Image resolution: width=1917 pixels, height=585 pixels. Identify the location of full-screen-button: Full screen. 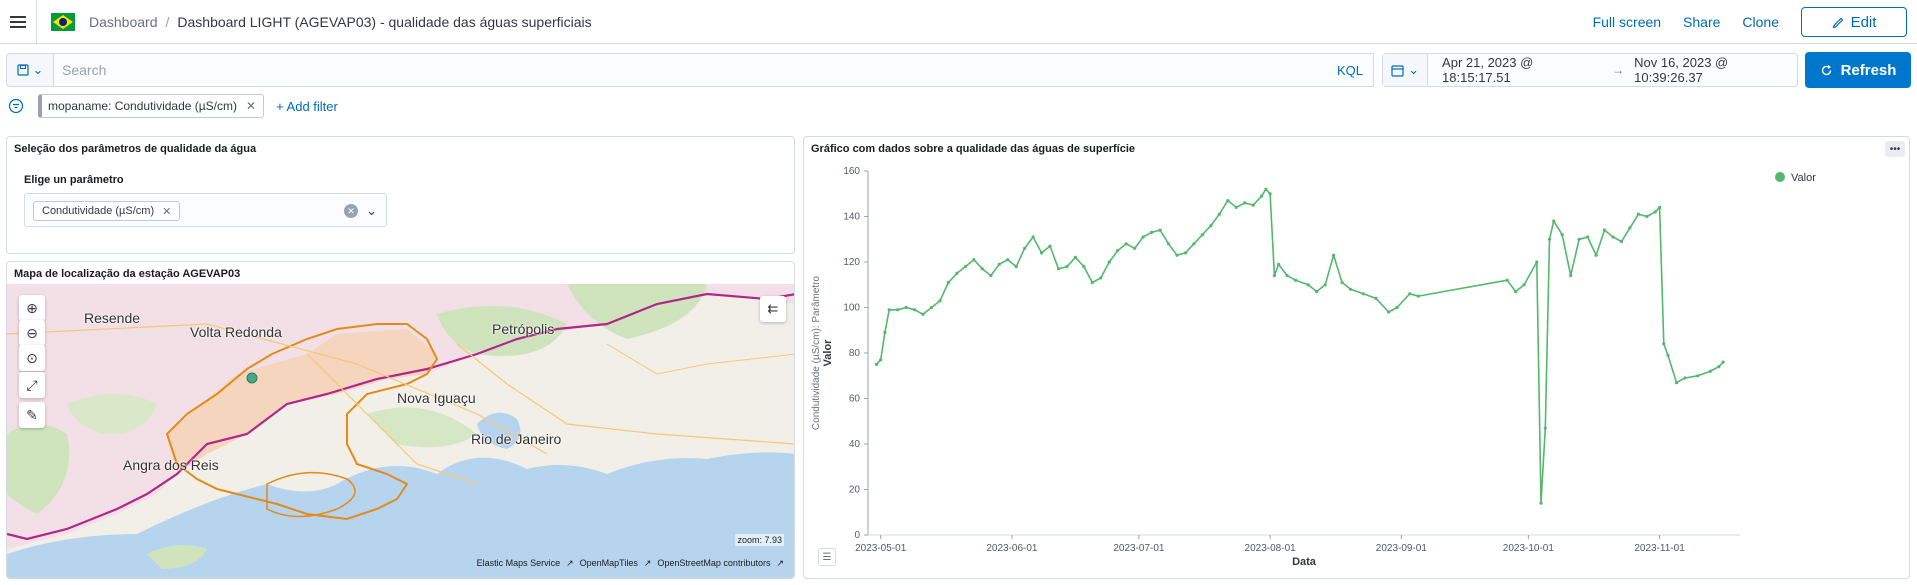
(1627, 22).